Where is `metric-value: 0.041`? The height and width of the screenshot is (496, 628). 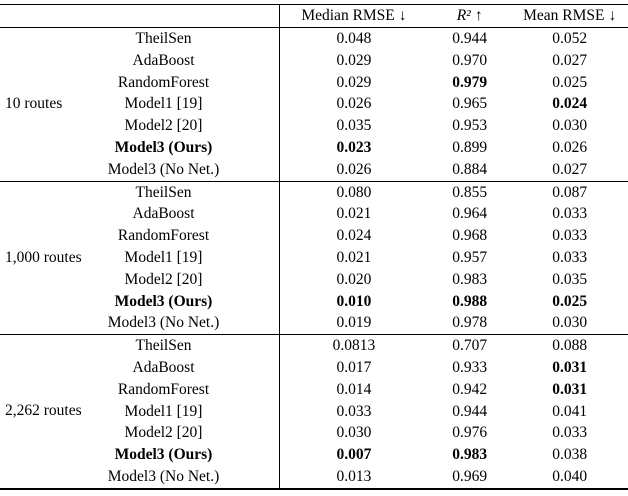 metric-value: 0.041 is located at coordinates (570, 411).